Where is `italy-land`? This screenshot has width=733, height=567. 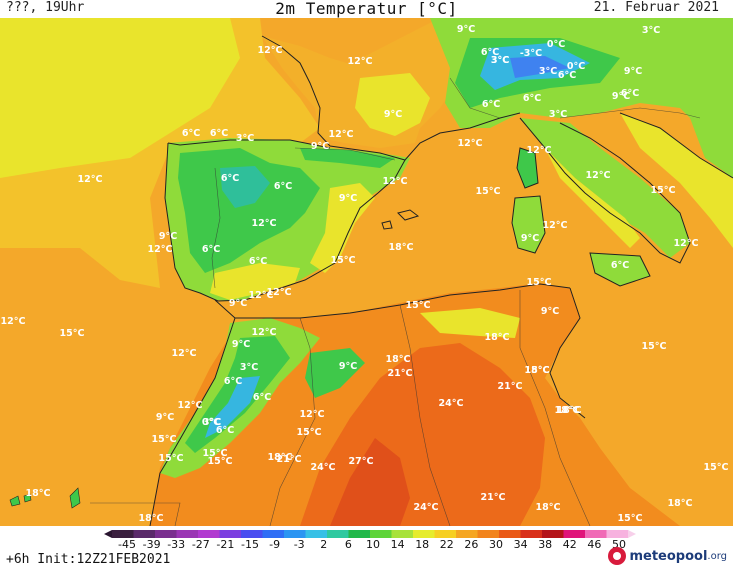
italy-land is located at coordinates (605, 188).